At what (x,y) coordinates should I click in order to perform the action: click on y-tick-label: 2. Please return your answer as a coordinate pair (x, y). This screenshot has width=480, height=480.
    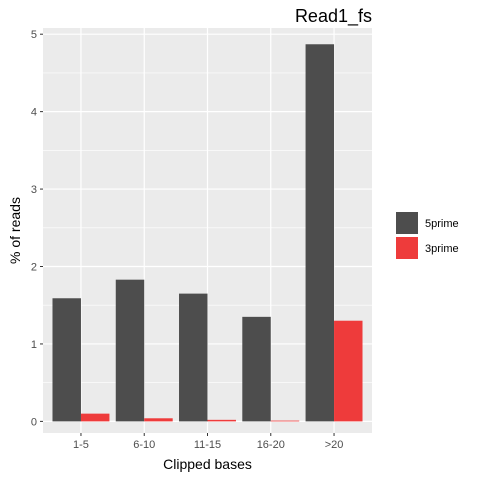
    Looking at the image, I should click on (34, 268).